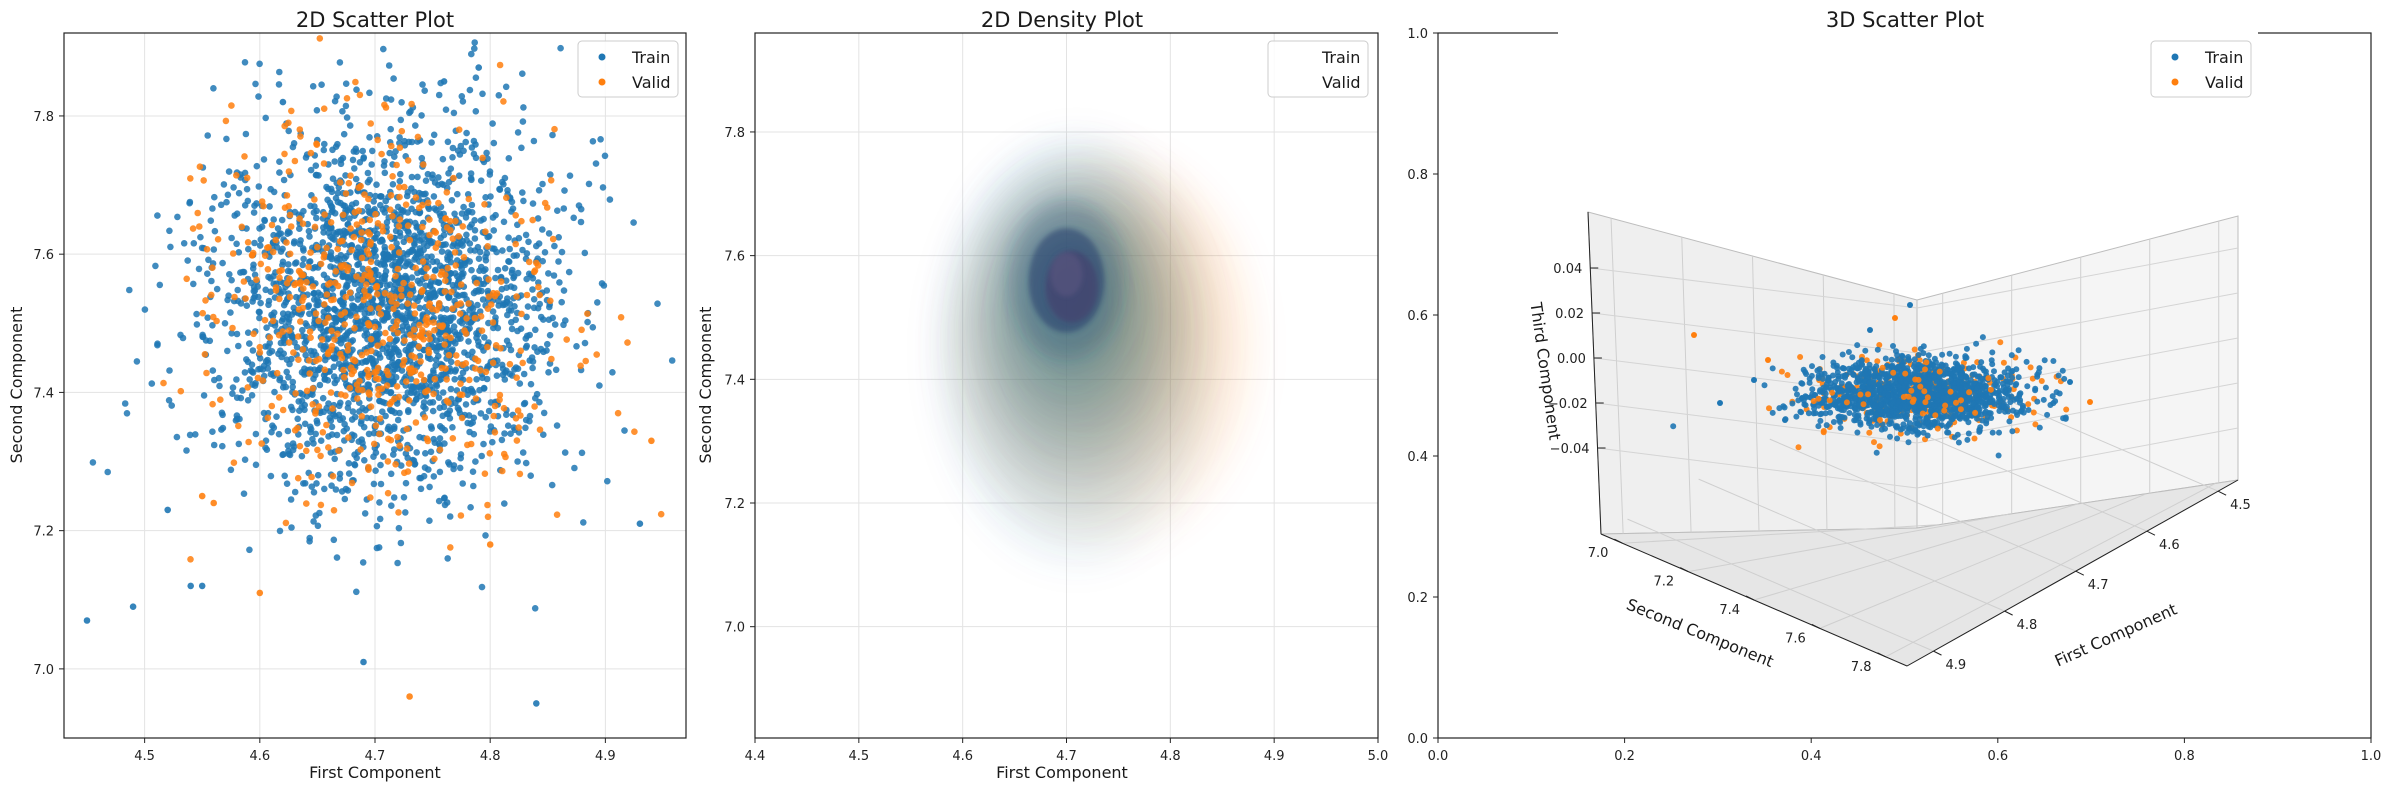  I want to click on density-2d-legend: Train Valid, so click(1318, 69).